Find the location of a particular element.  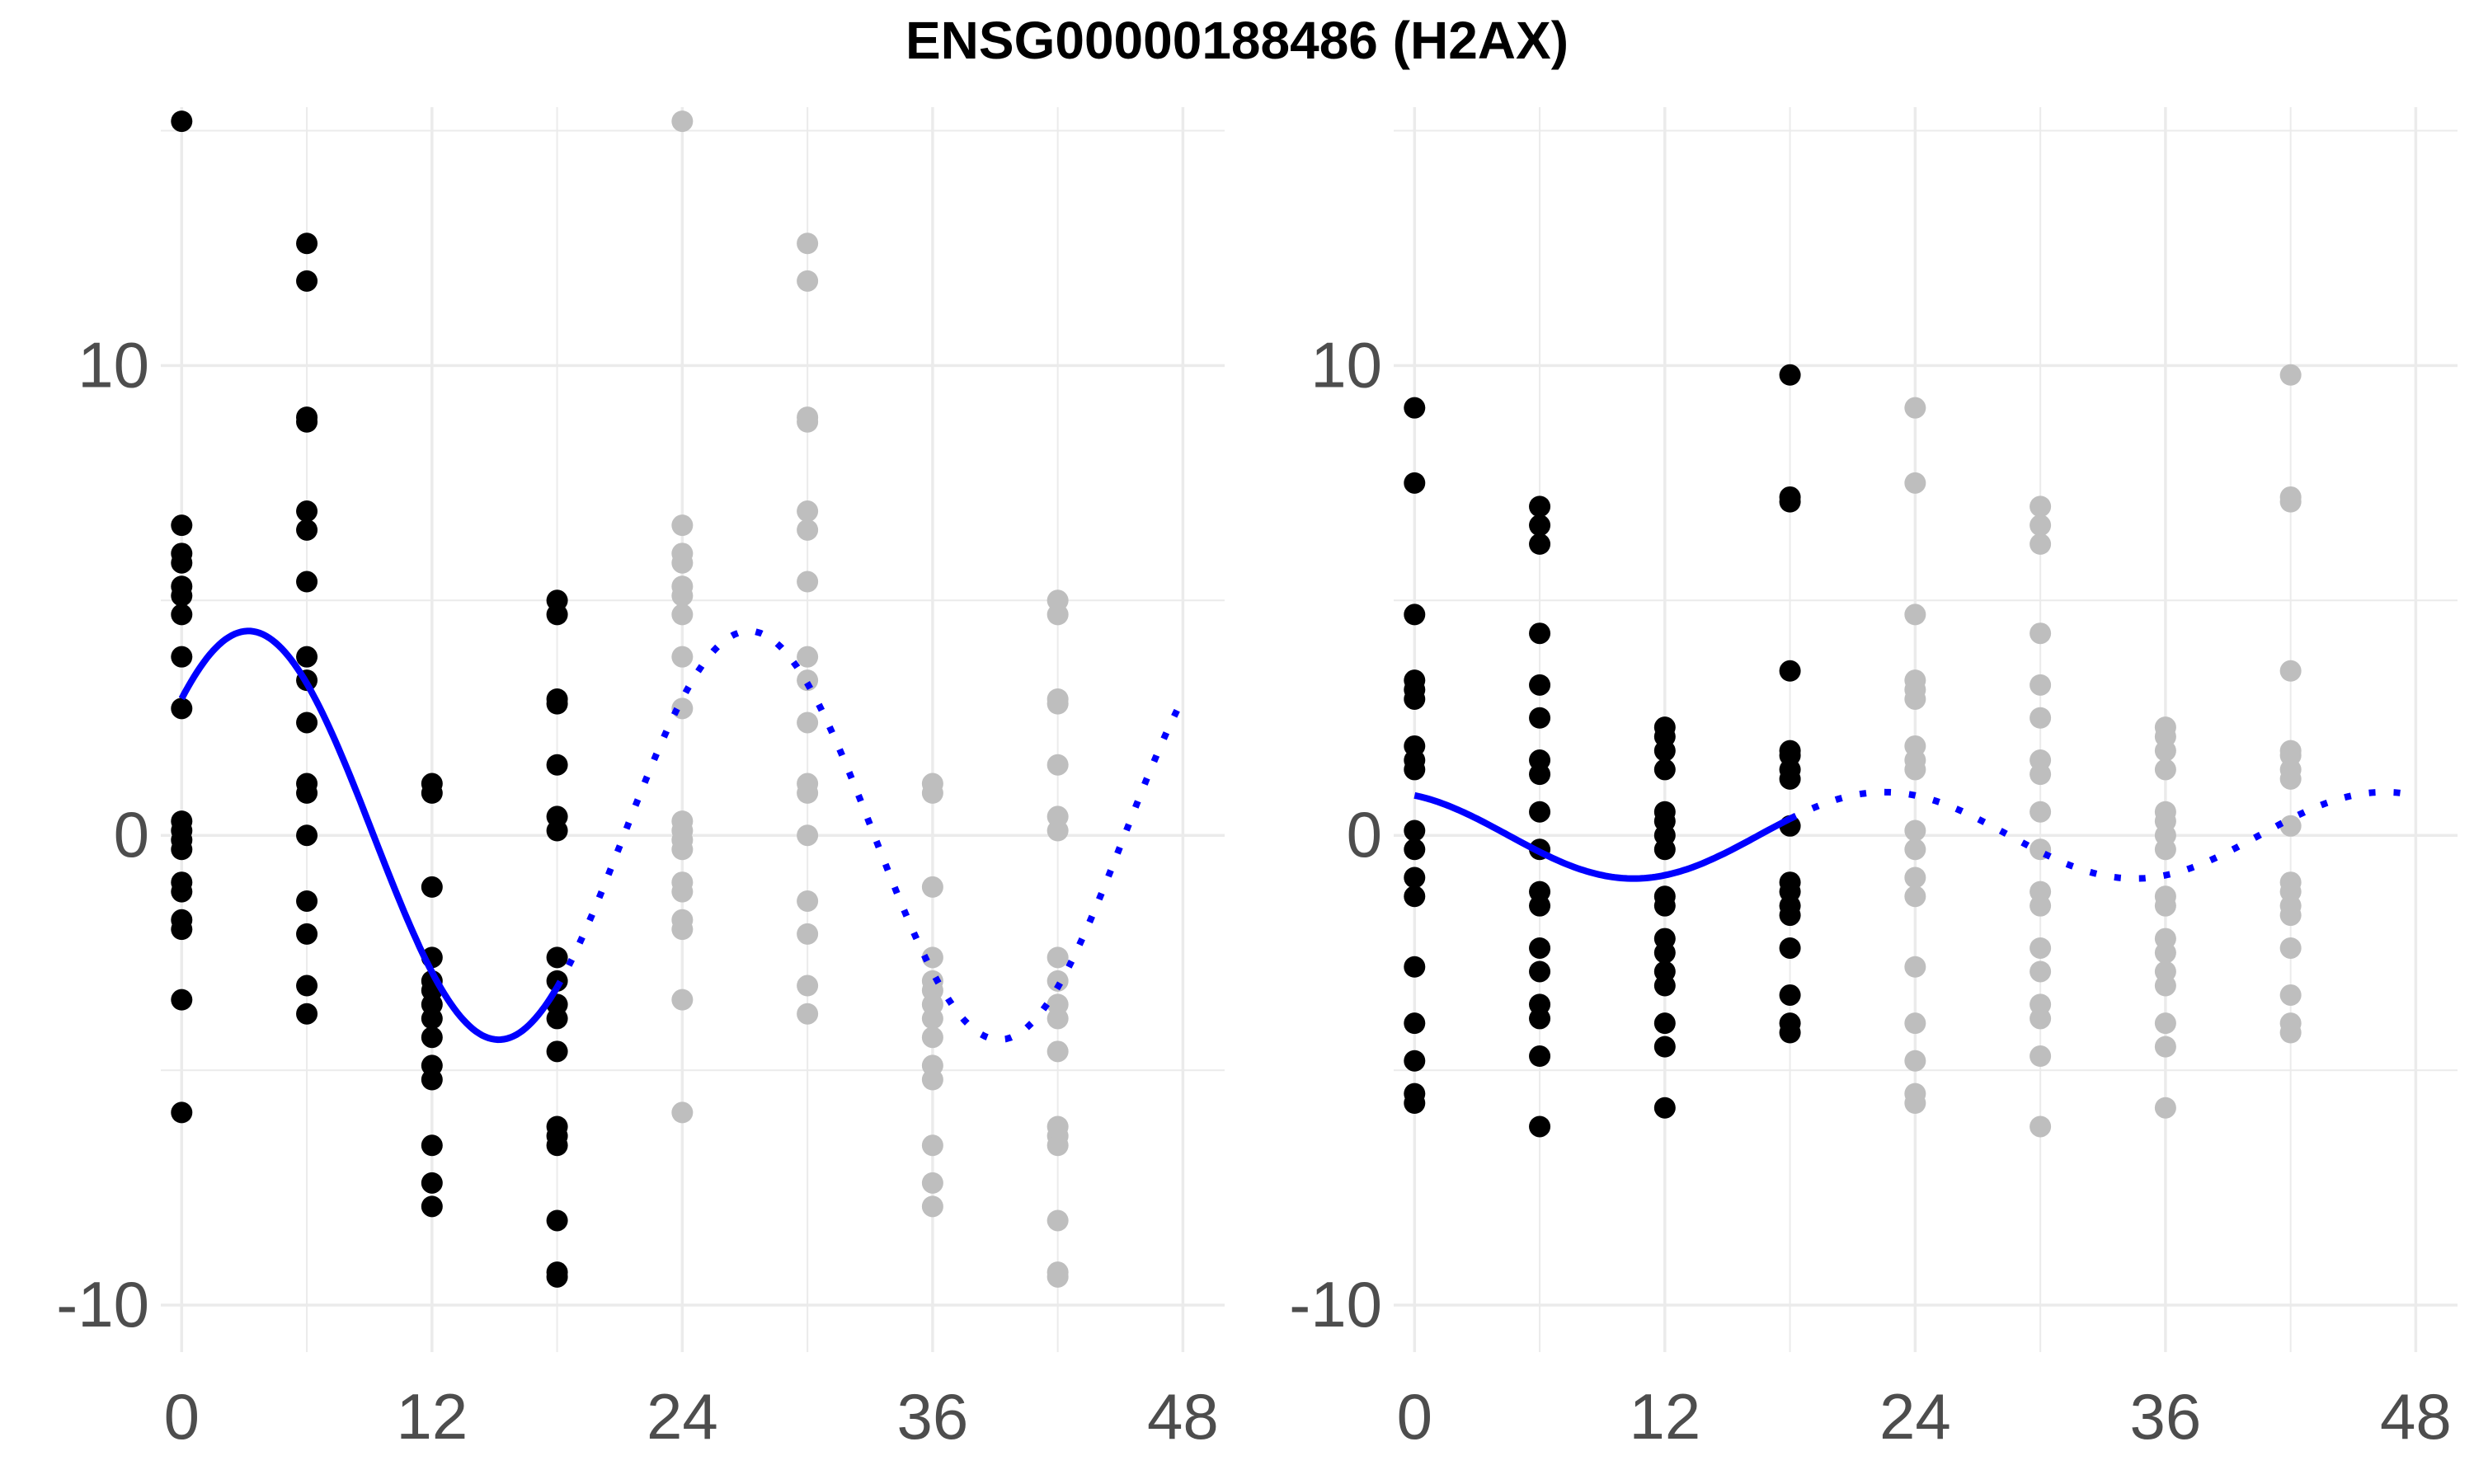

x-tick-label: 24 is located at coordinates (1915, 1416).